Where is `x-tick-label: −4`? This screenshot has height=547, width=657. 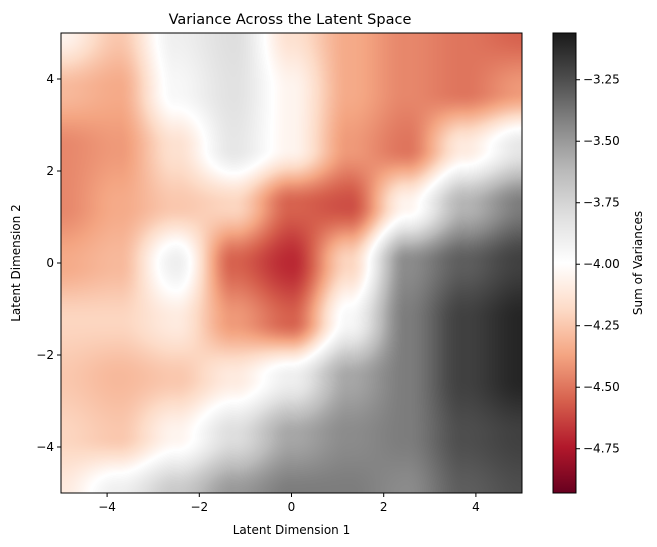 x-tick-label: −4 is located at coordinates (107, 507).